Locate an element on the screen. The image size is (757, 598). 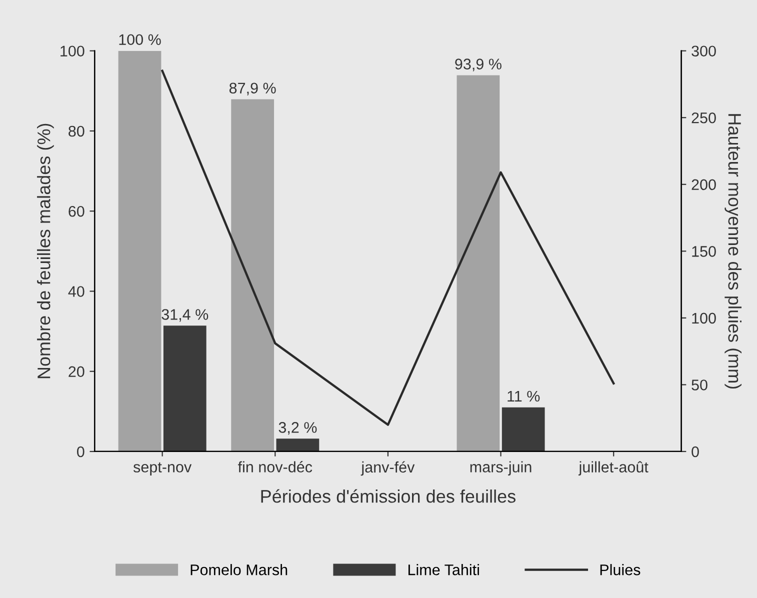
y2-axis-title: Hauteur moyenne des pluies (mm) is located at coordinates (733, 251).